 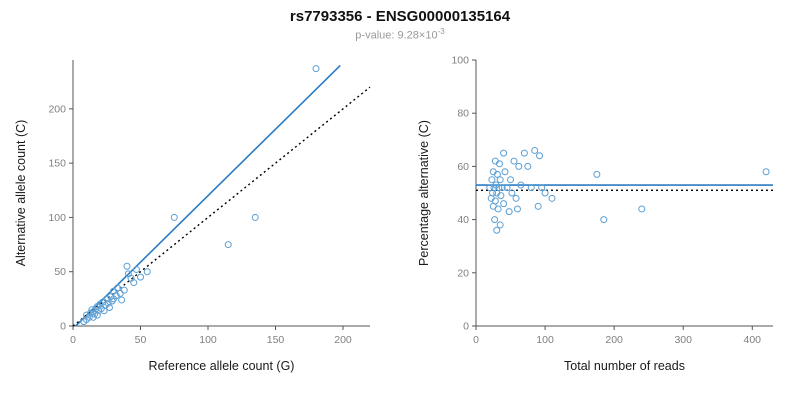 I want to click on svg-text: Total number of reads, so click(x=624, y=366).